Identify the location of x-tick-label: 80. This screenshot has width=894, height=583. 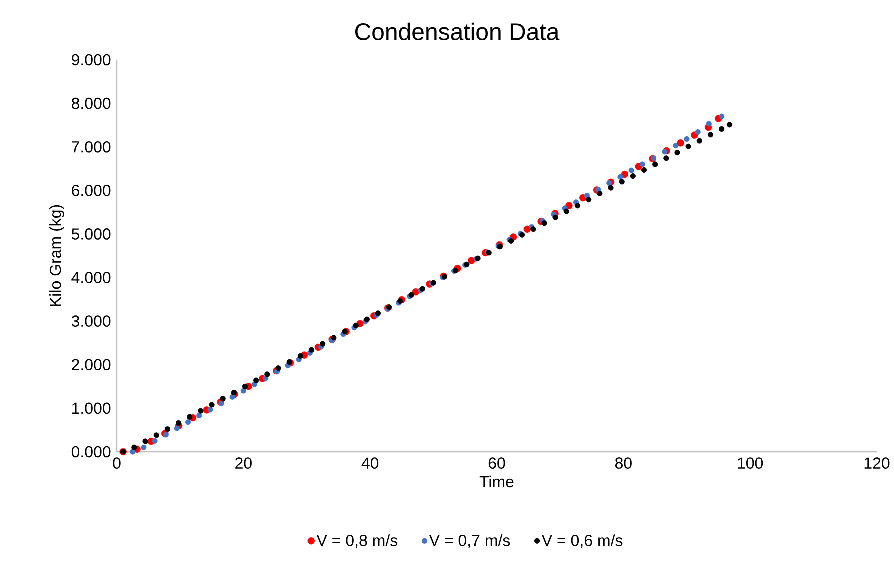
(623, 463).